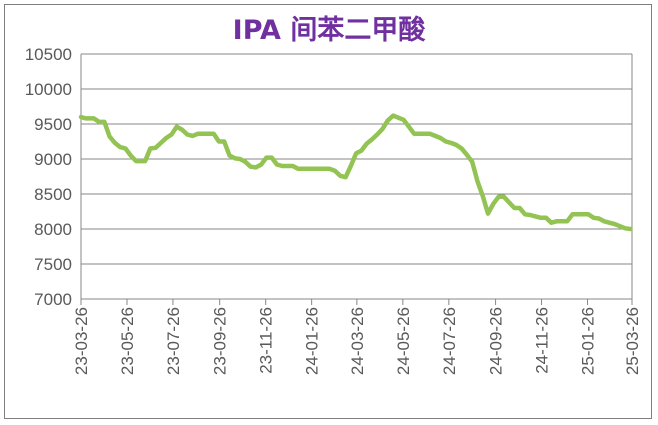 This screenshot has height=425, width=658. Describe the element at coordinates (403, 341) in the screenshot. I see `x-tick-label: 24-05-26` at that location.